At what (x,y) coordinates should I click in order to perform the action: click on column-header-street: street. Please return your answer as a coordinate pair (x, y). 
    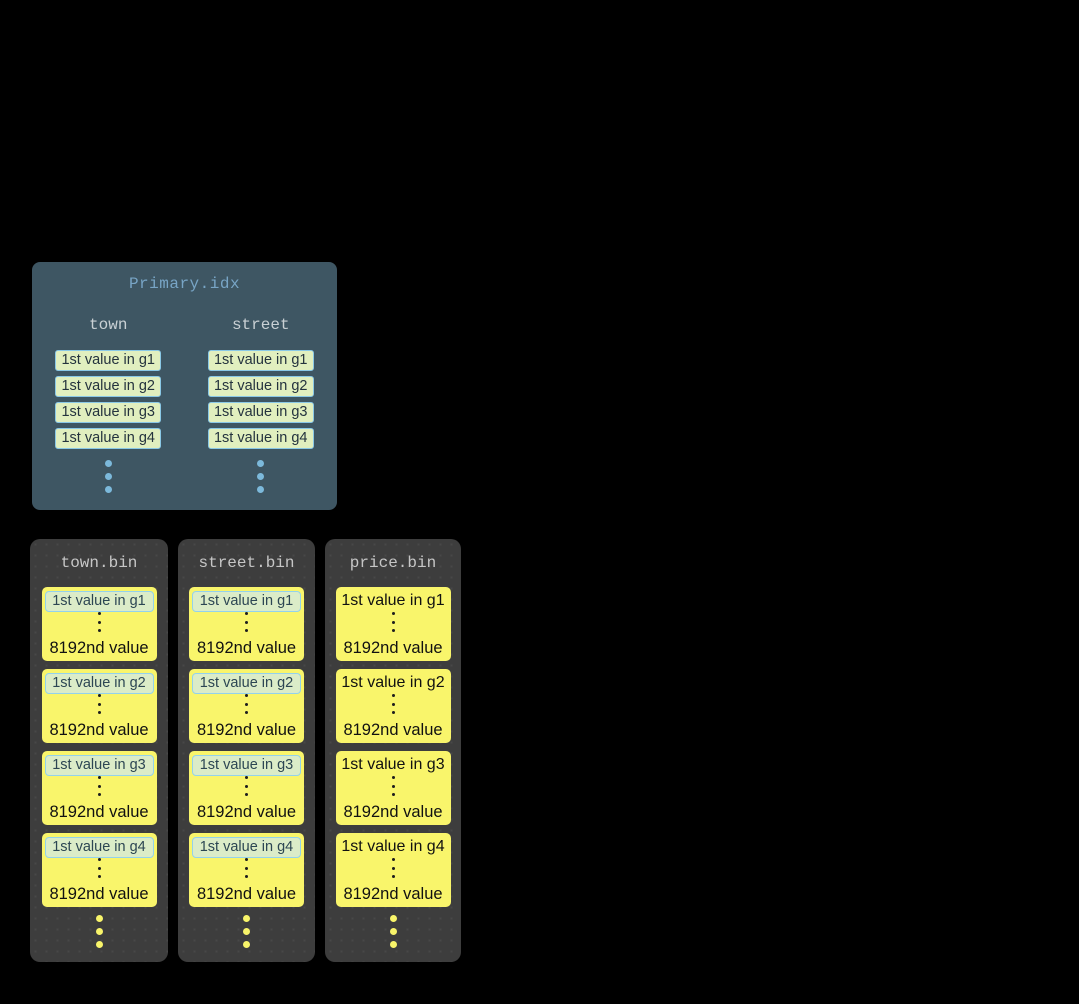
    Looking at the image, I should click on (260, 325).